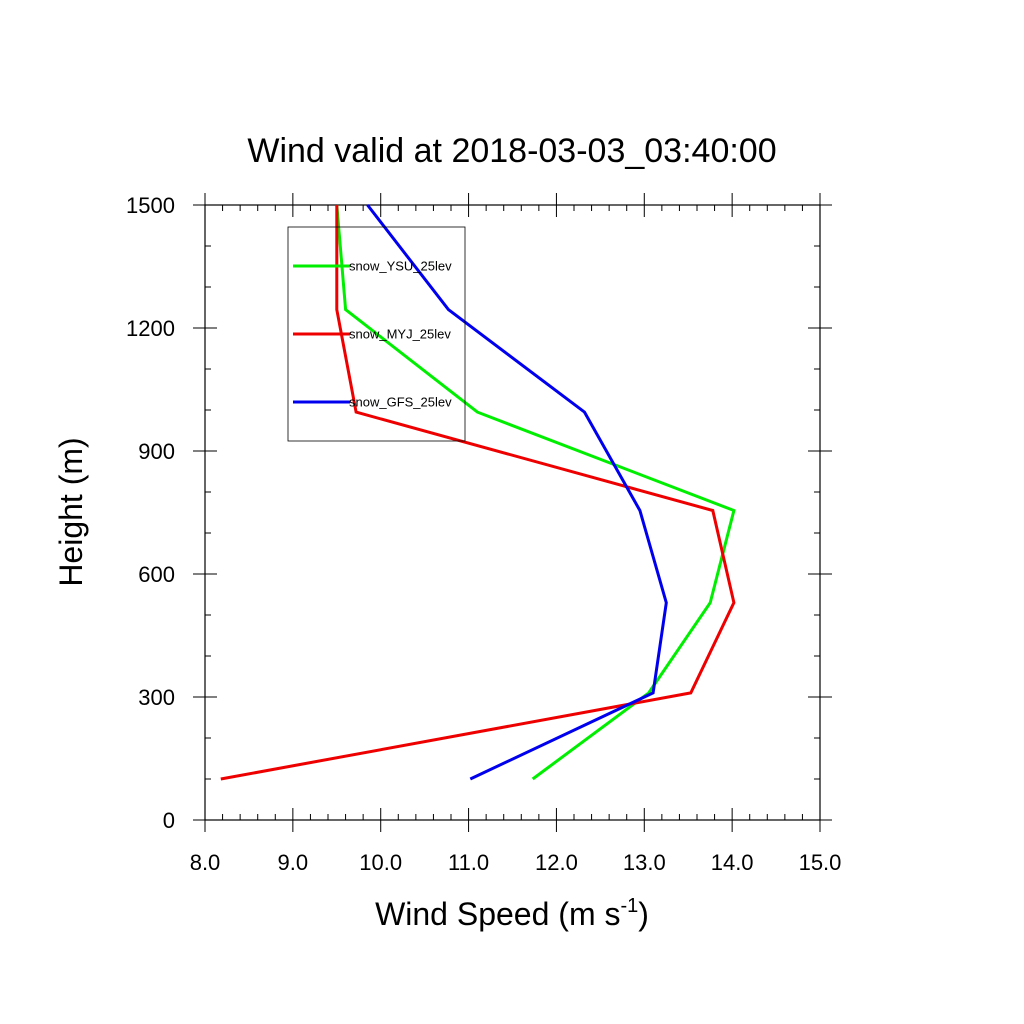  I want to click on y-tick-label: 600, so click(156, 574).